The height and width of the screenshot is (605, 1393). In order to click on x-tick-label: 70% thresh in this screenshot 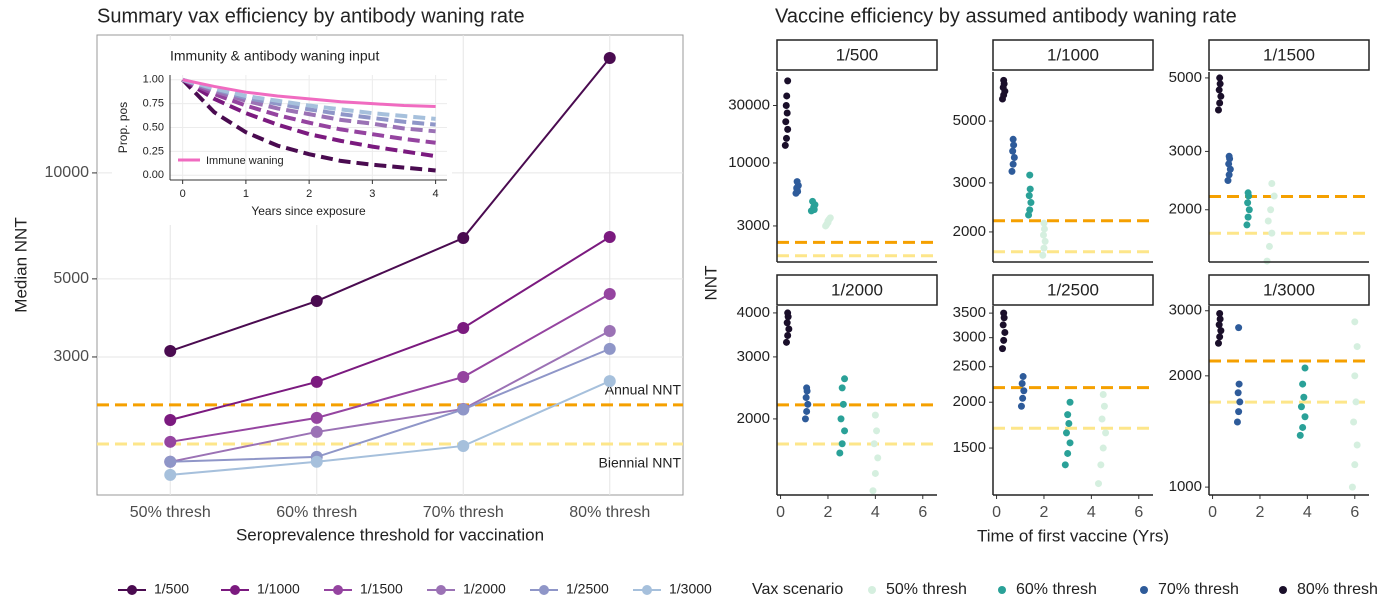, I will do `click(463, 512)`.